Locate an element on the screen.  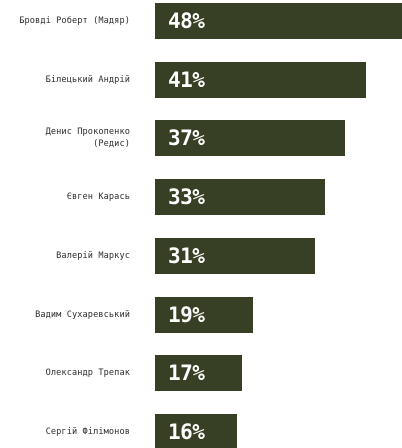
bar-row: Вадим Сухаревський 19% is located at coordinates (201, 315).